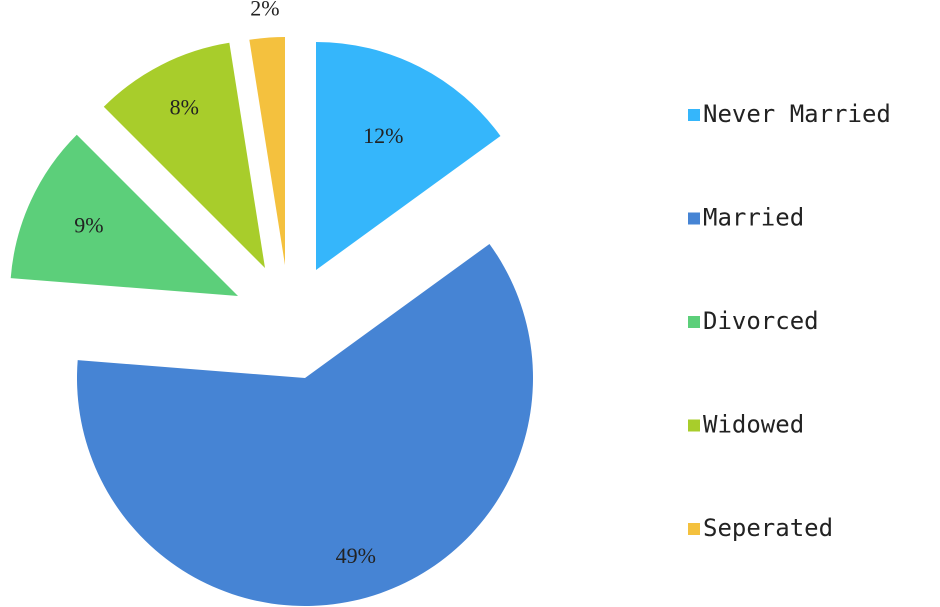 The width and height of the screenshot is (940, 607). Describe the element at coordinates (761, 321) in the screenshot. I see `legend-label: Divorced` at that location.